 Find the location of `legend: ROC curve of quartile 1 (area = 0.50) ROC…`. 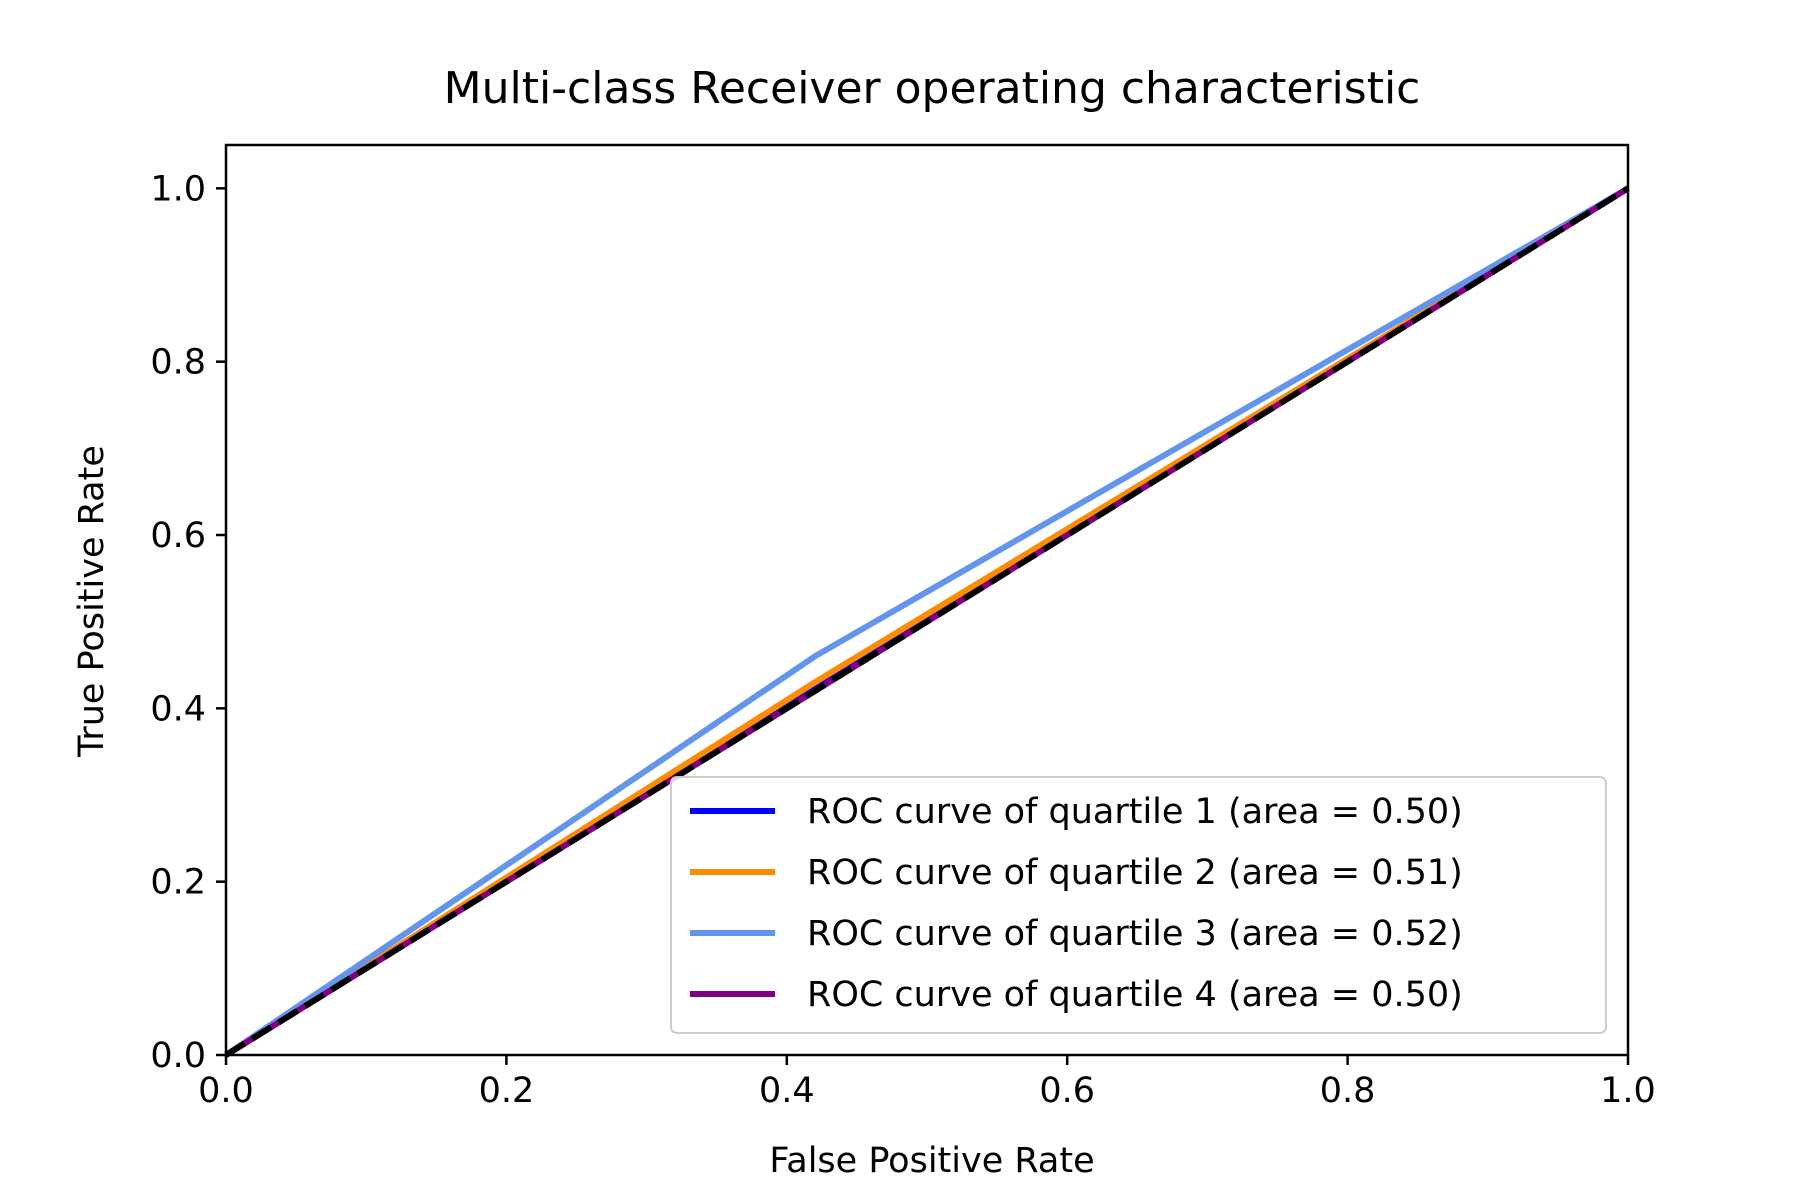

legend: ROC curve of quartile 1 (area = 0.50) ROC… is located at coordinates (1138, 905).